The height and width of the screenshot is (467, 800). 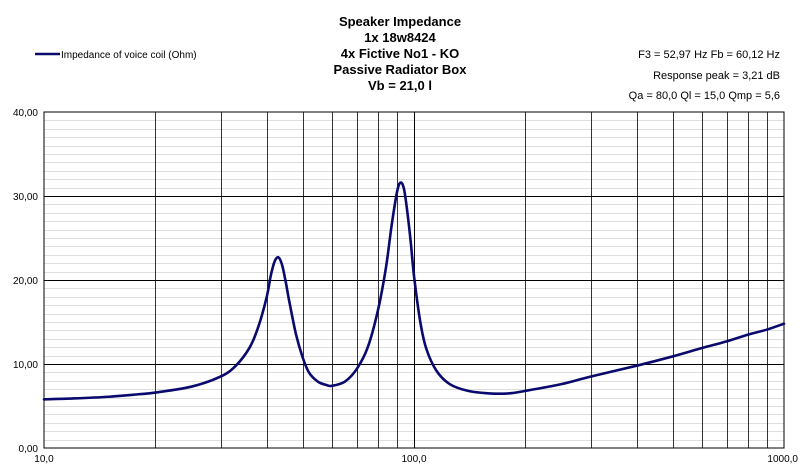 What do you see at coordinates (44, 459) in the screenshot?
I see `x-tick-label: 10,0` at bounding box center [44, 459].